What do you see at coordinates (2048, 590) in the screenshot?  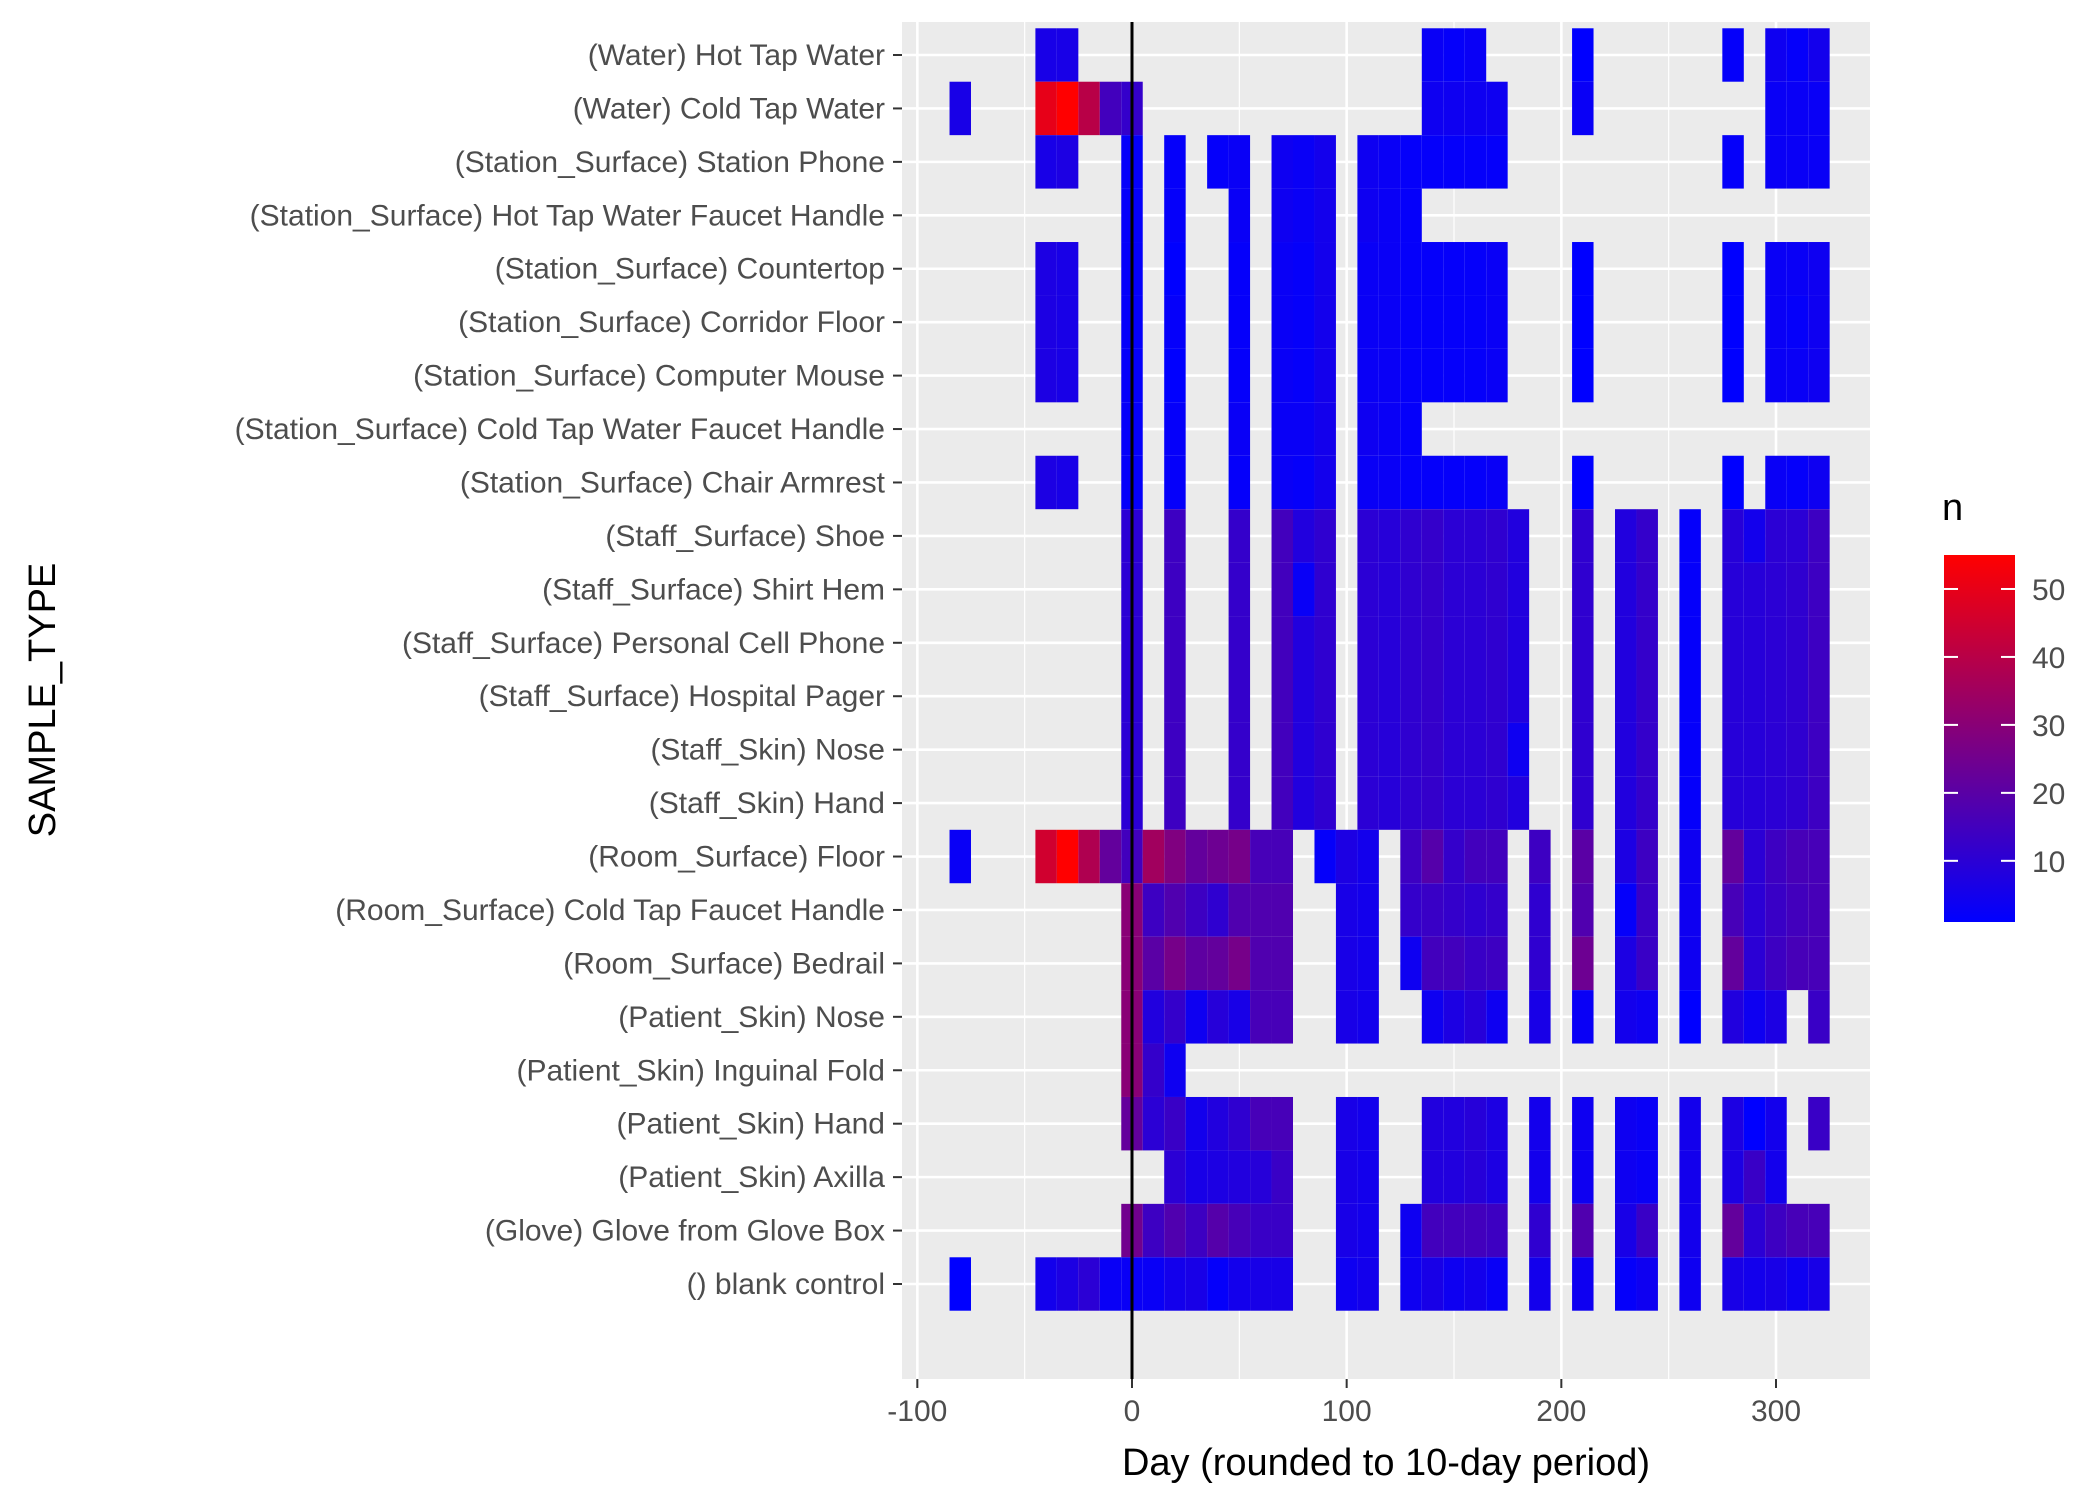 I see `legend-tick-label: 50` at bounding box center [2048, 590].